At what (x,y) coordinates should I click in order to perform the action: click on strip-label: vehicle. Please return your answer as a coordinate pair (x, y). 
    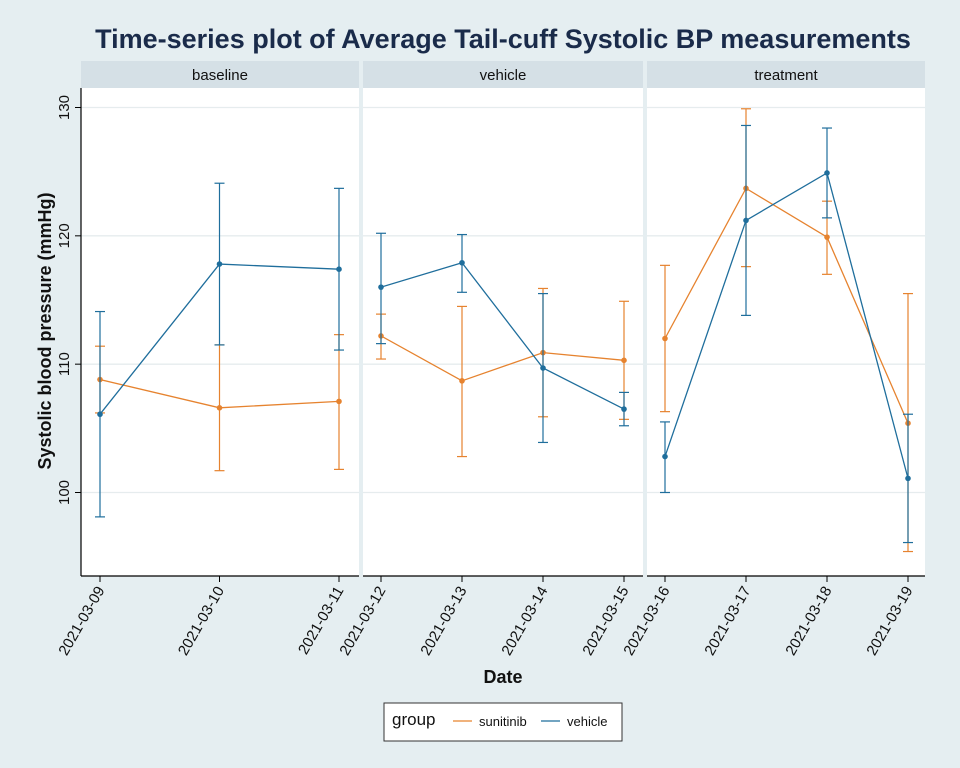
    Looking at the image, I should click on (503, 75).